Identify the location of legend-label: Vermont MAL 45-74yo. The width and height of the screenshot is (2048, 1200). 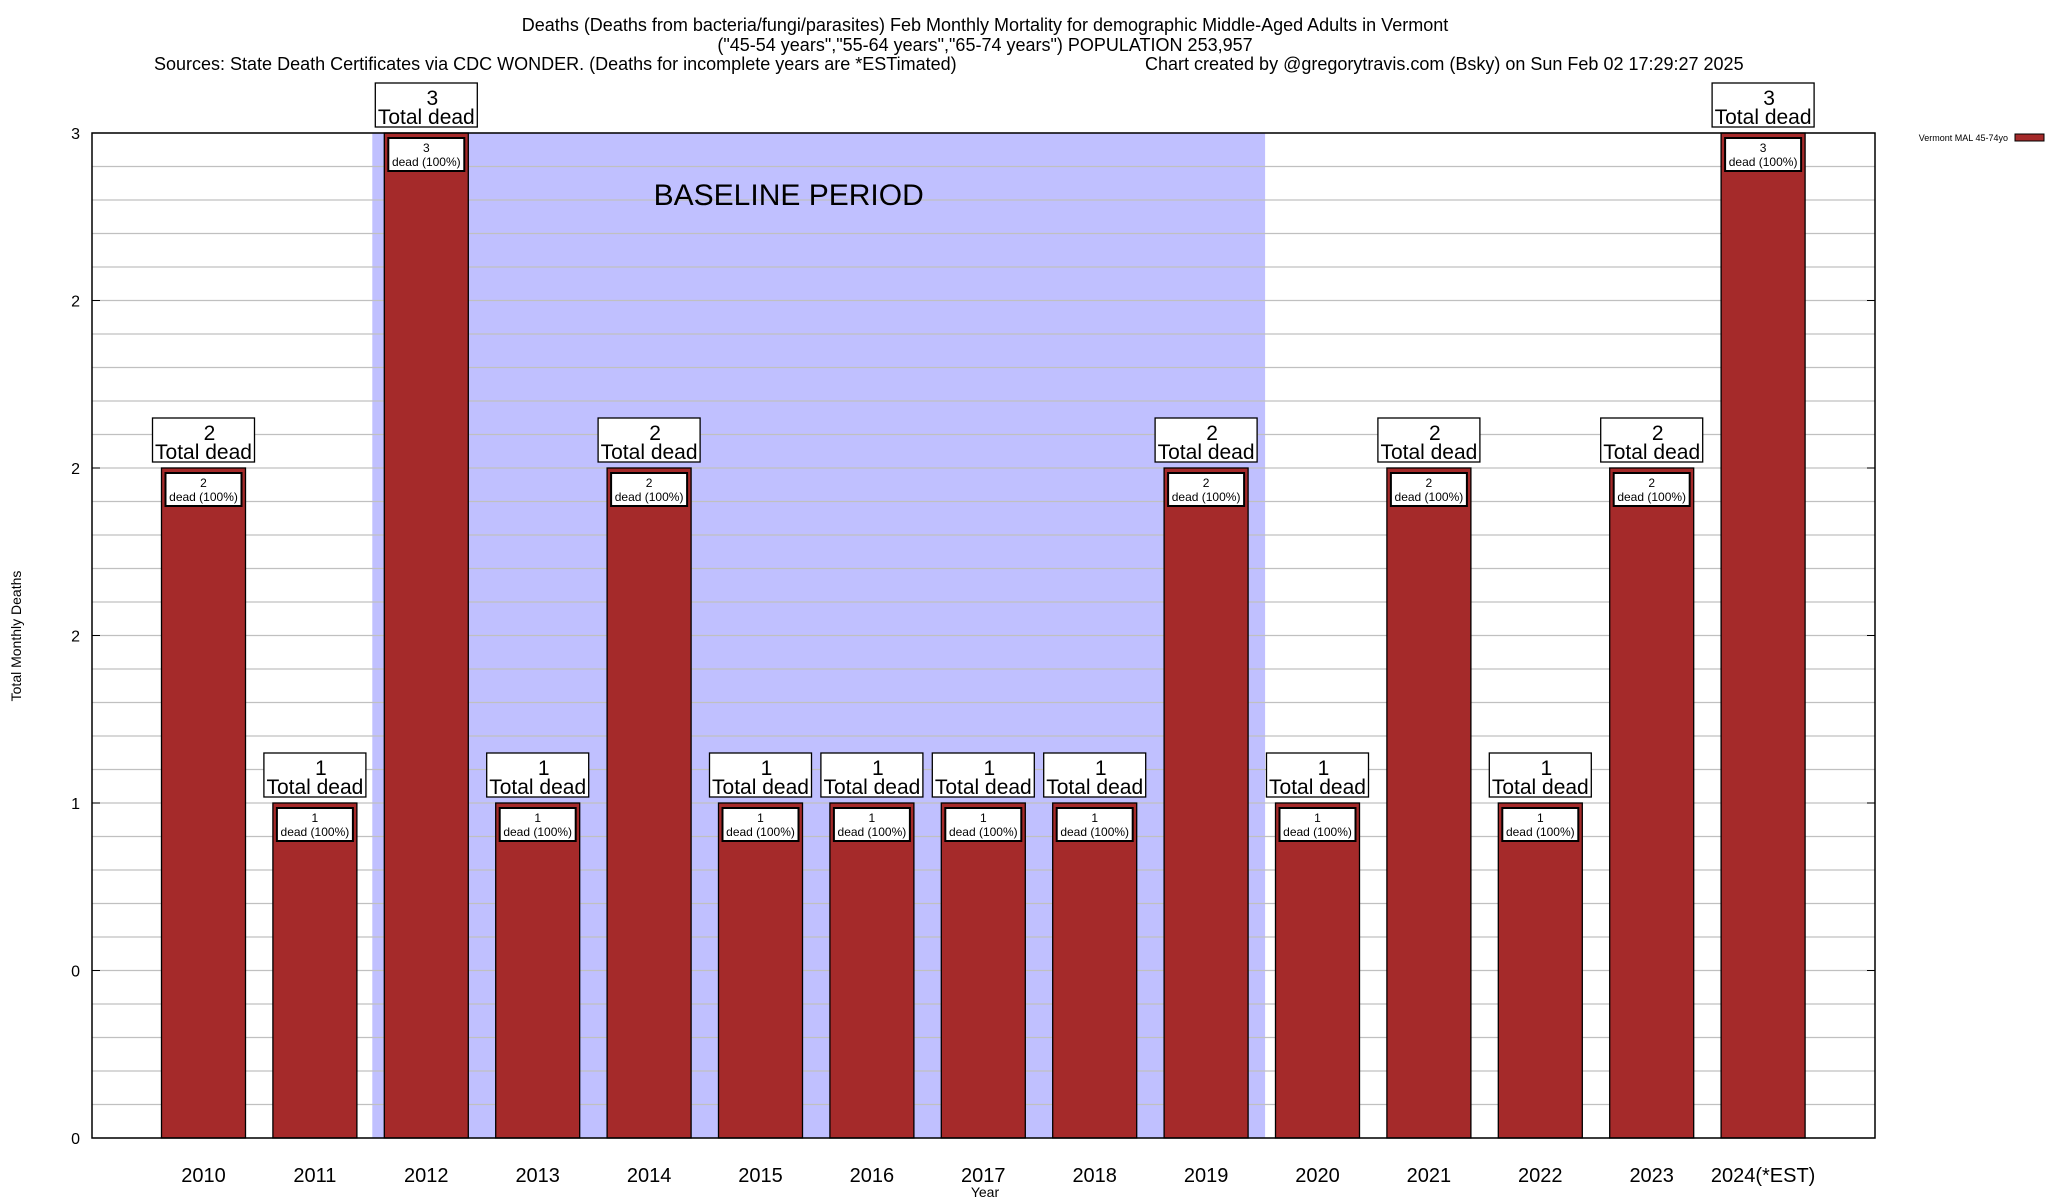
(1963, 138).